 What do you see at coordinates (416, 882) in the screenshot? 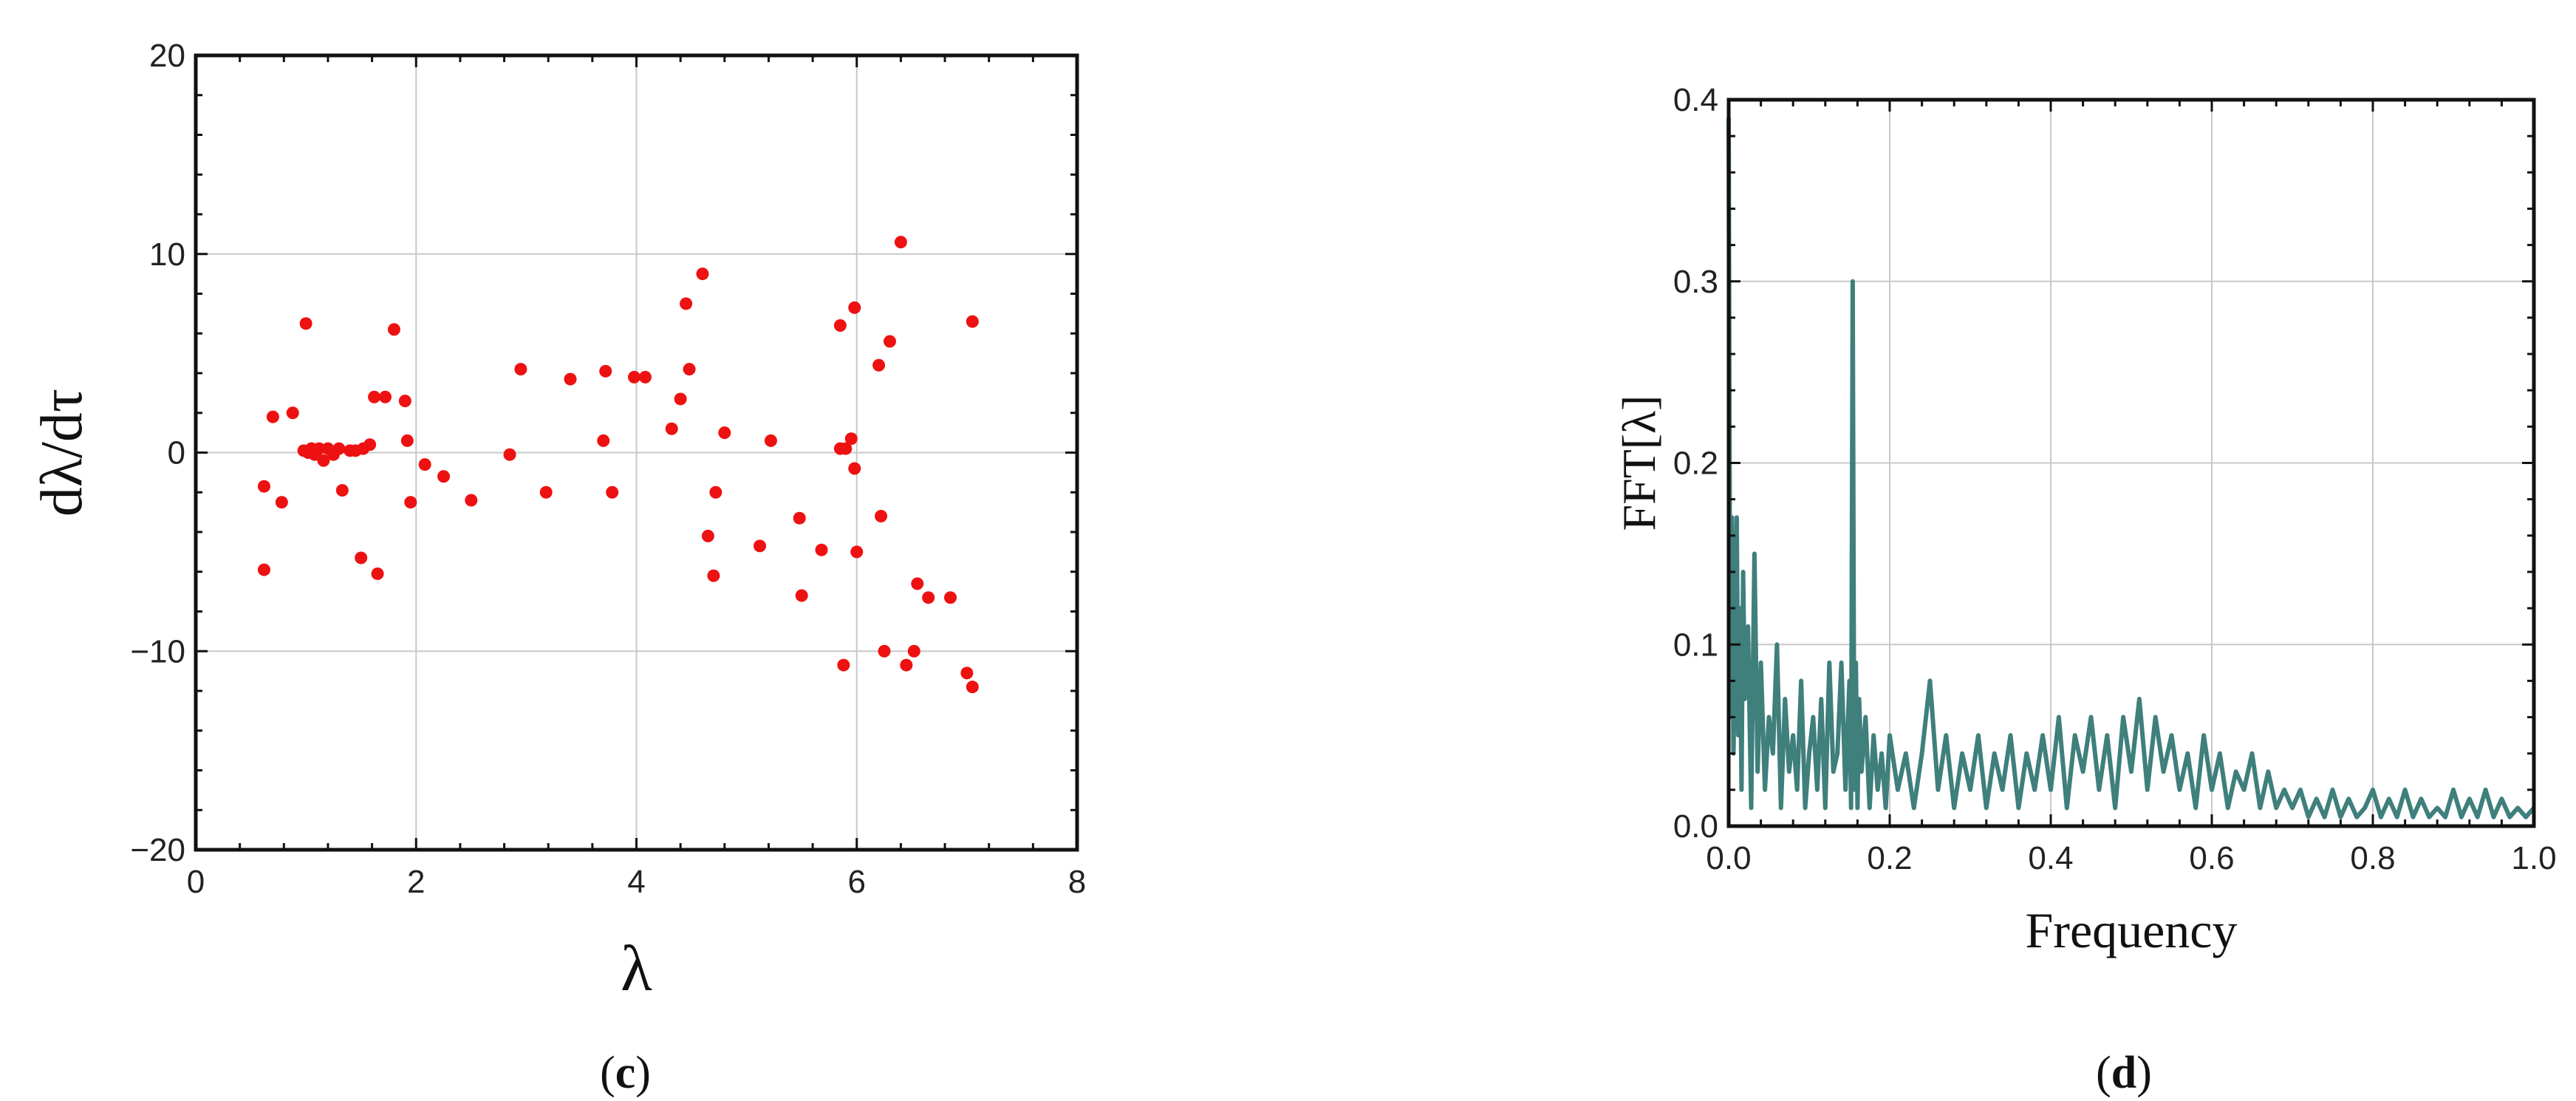
I see `c-x-tick-label: 2` at bounding box center [416, 882].